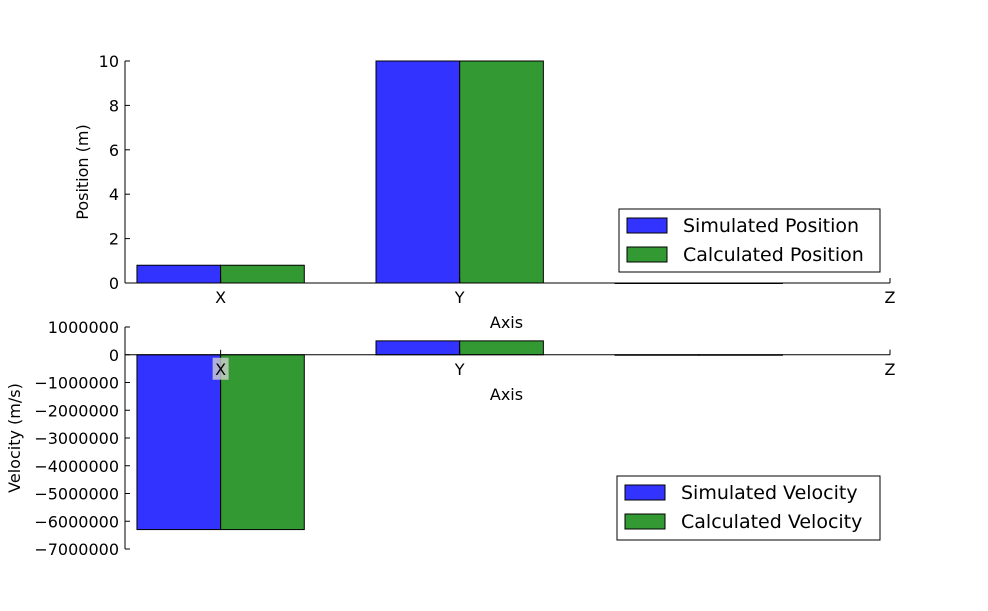  Describe the element at coordinates (76, 549) in the screenshot. I see `y-tick-label: −7000000` at that location.